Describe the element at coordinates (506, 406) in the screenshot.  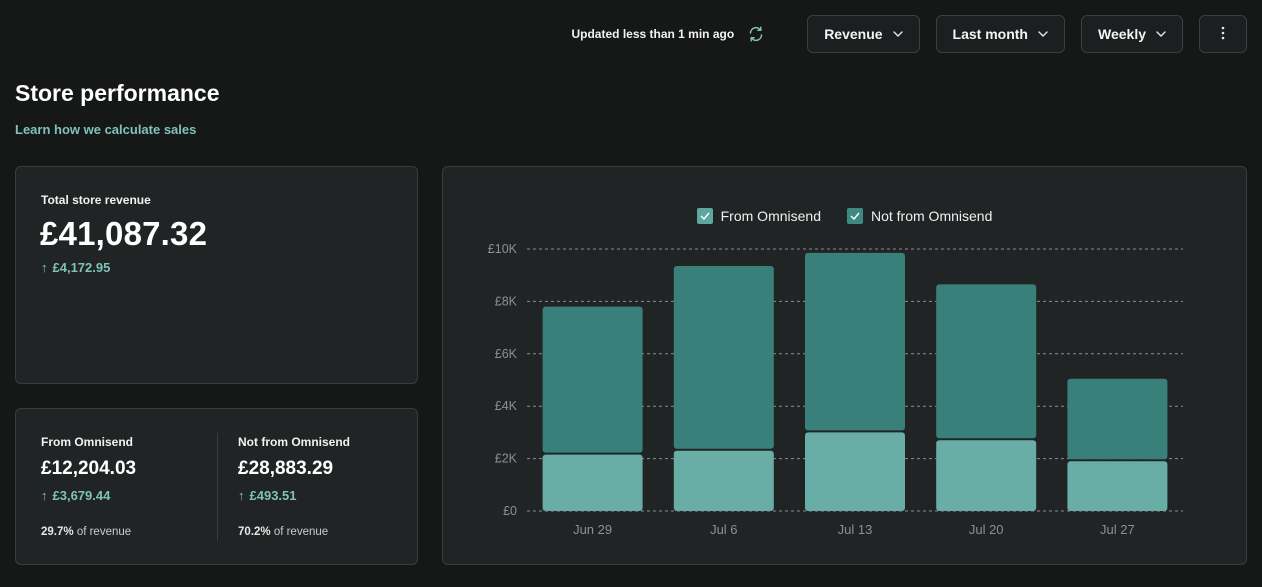
I see `y-tick-label: £4K` at that location.